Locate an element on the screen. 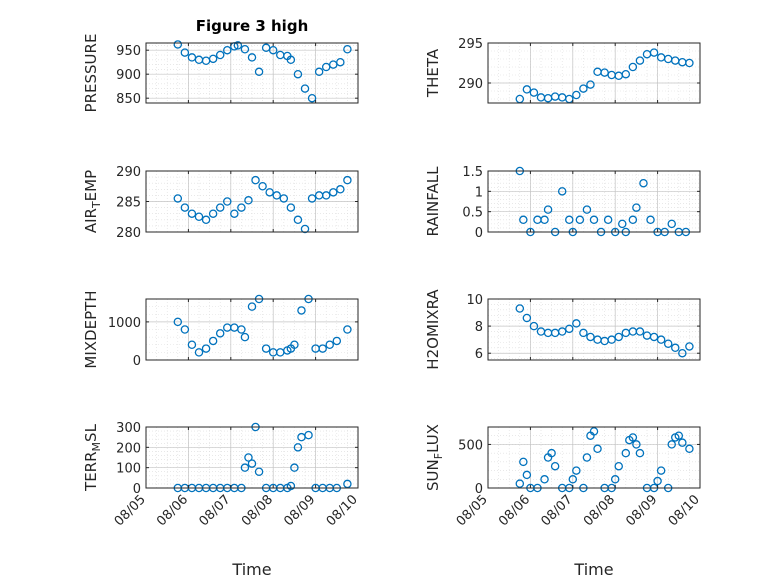 The image size is (778, 583). subplot-2: 290 295 THETA is located at coordinates (562, 70).